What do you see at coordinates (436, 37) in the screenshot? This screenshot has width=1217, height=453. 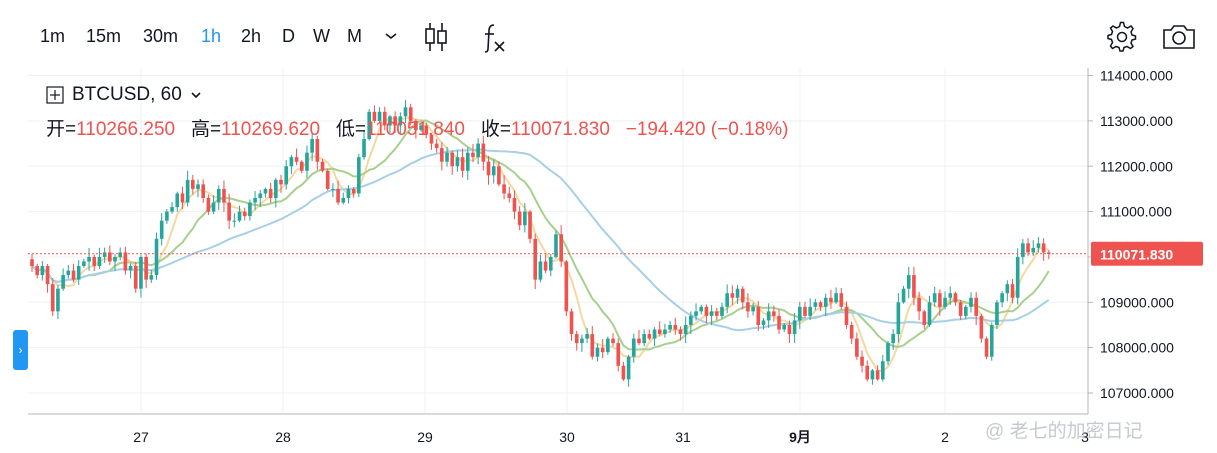 I see `candlestick-icon` at bounding box center [436, 37].